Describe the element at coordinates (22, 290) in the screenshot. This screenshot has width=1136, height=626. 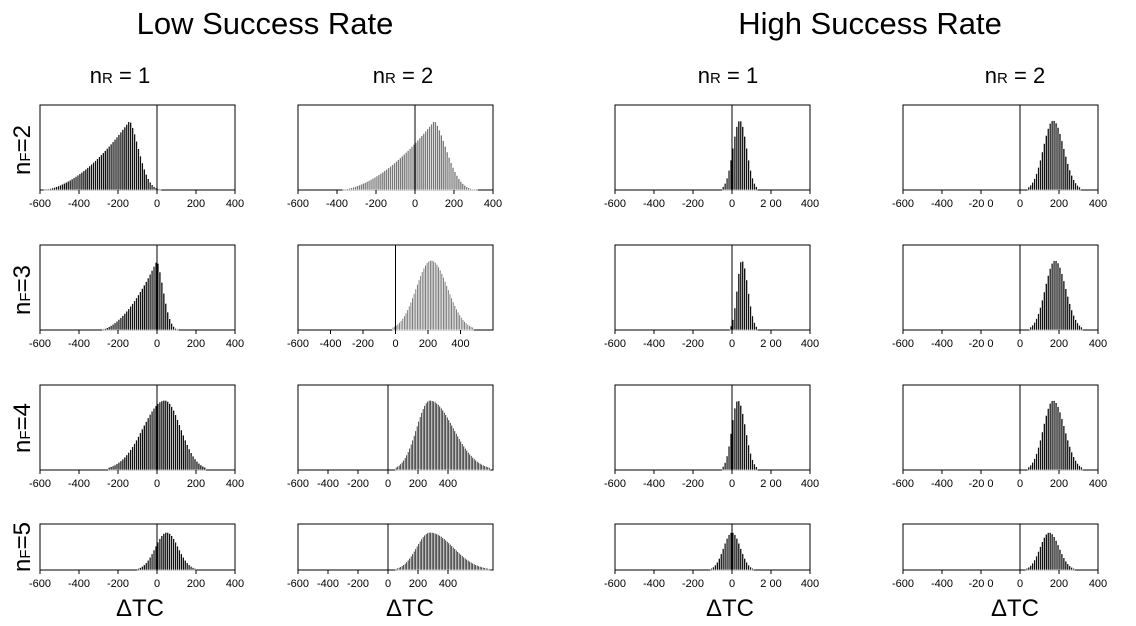
I see `row-label-nf3: nF=3` at that location.